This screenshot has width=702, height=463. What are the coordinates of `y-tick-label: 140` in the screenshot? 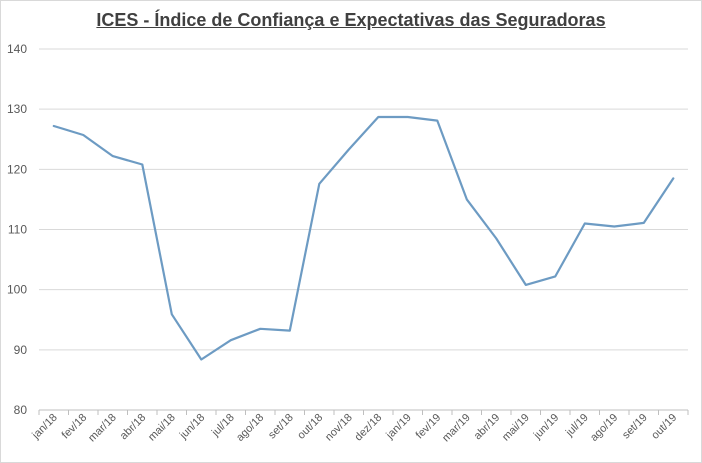 It's located at (17, 49).